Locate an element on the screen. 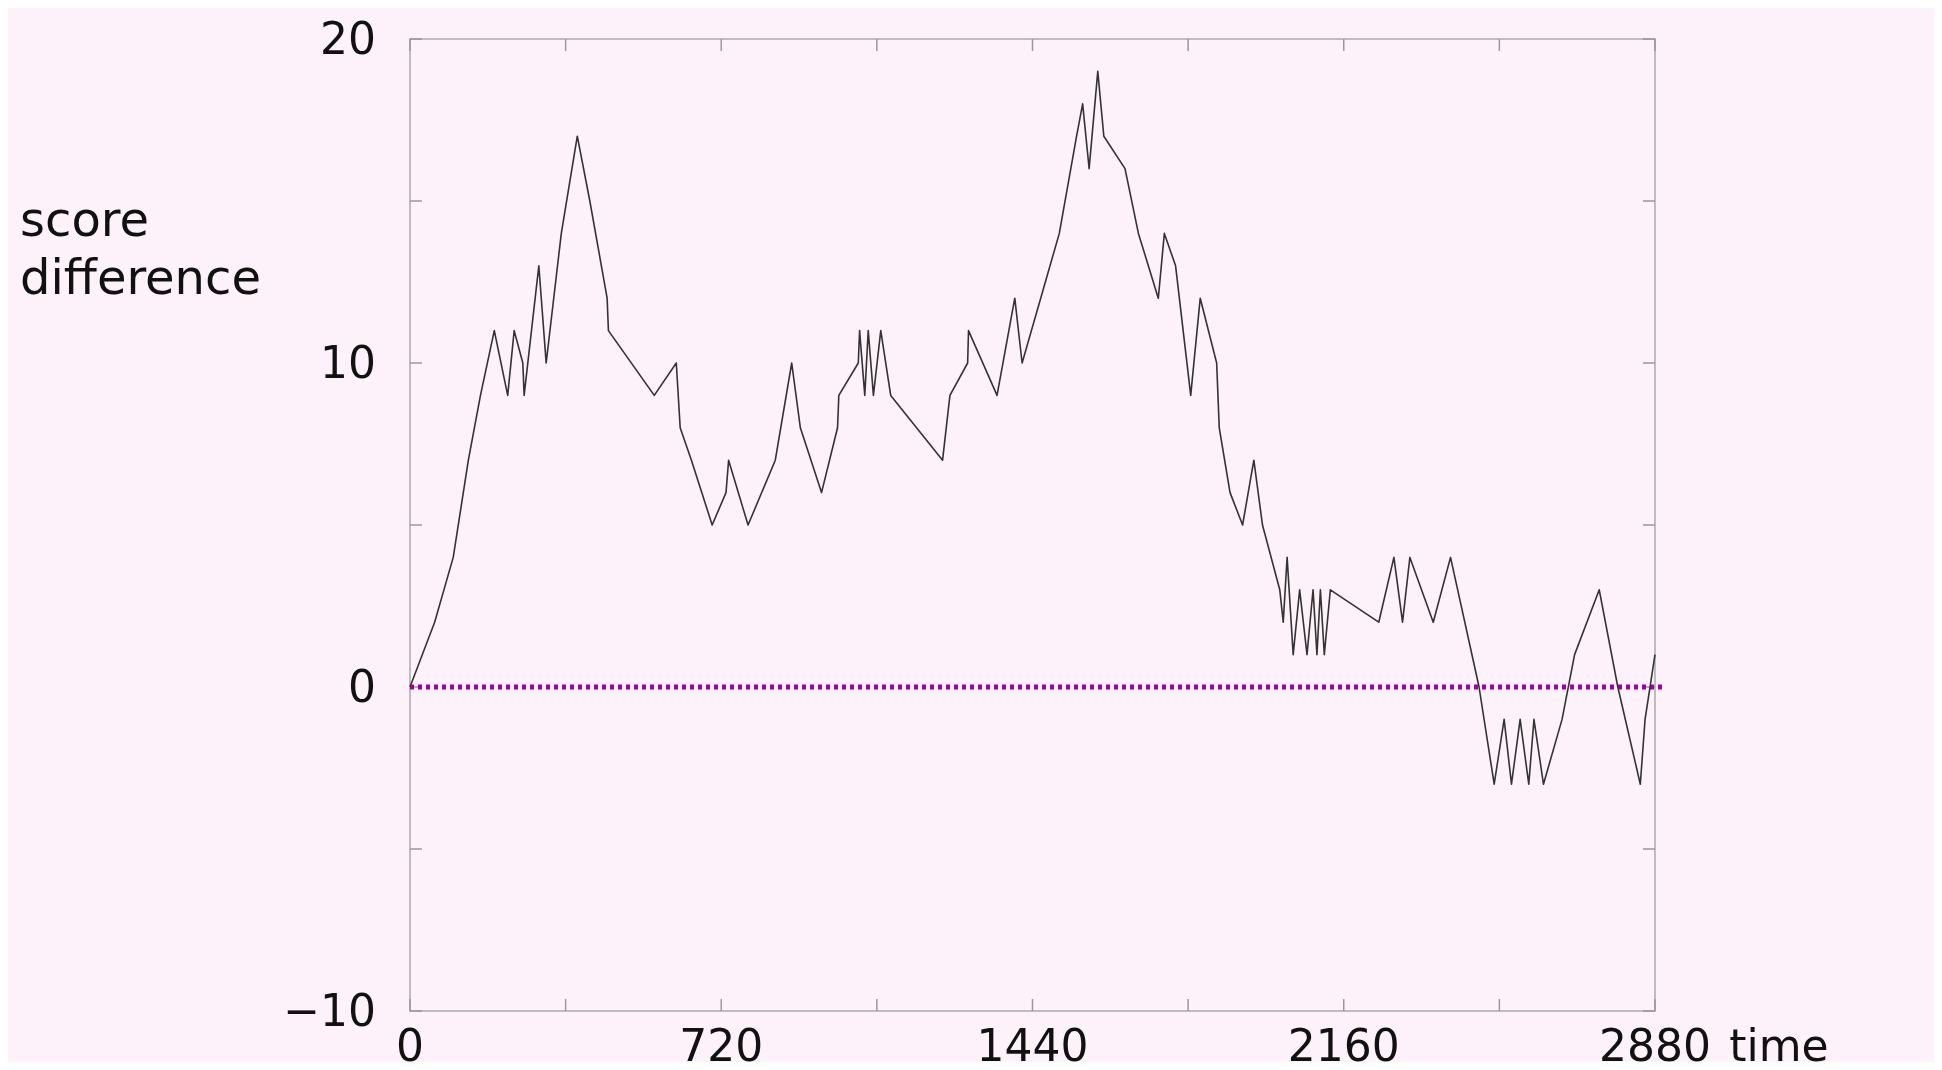 The height and width of the screenshot is (1070, 1942). x-tick-label: 720 is located at coordinates (721, 1045).